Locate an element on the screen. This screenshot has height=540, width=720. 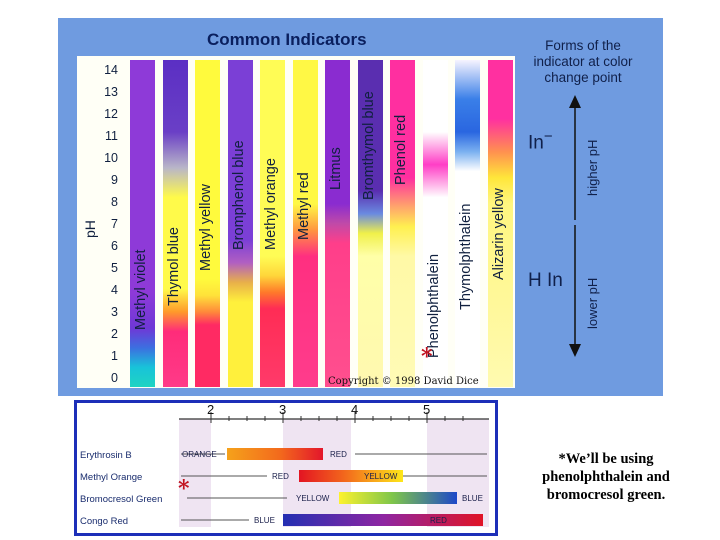
in-minus-label: In− is located at coordinates (540, 141).